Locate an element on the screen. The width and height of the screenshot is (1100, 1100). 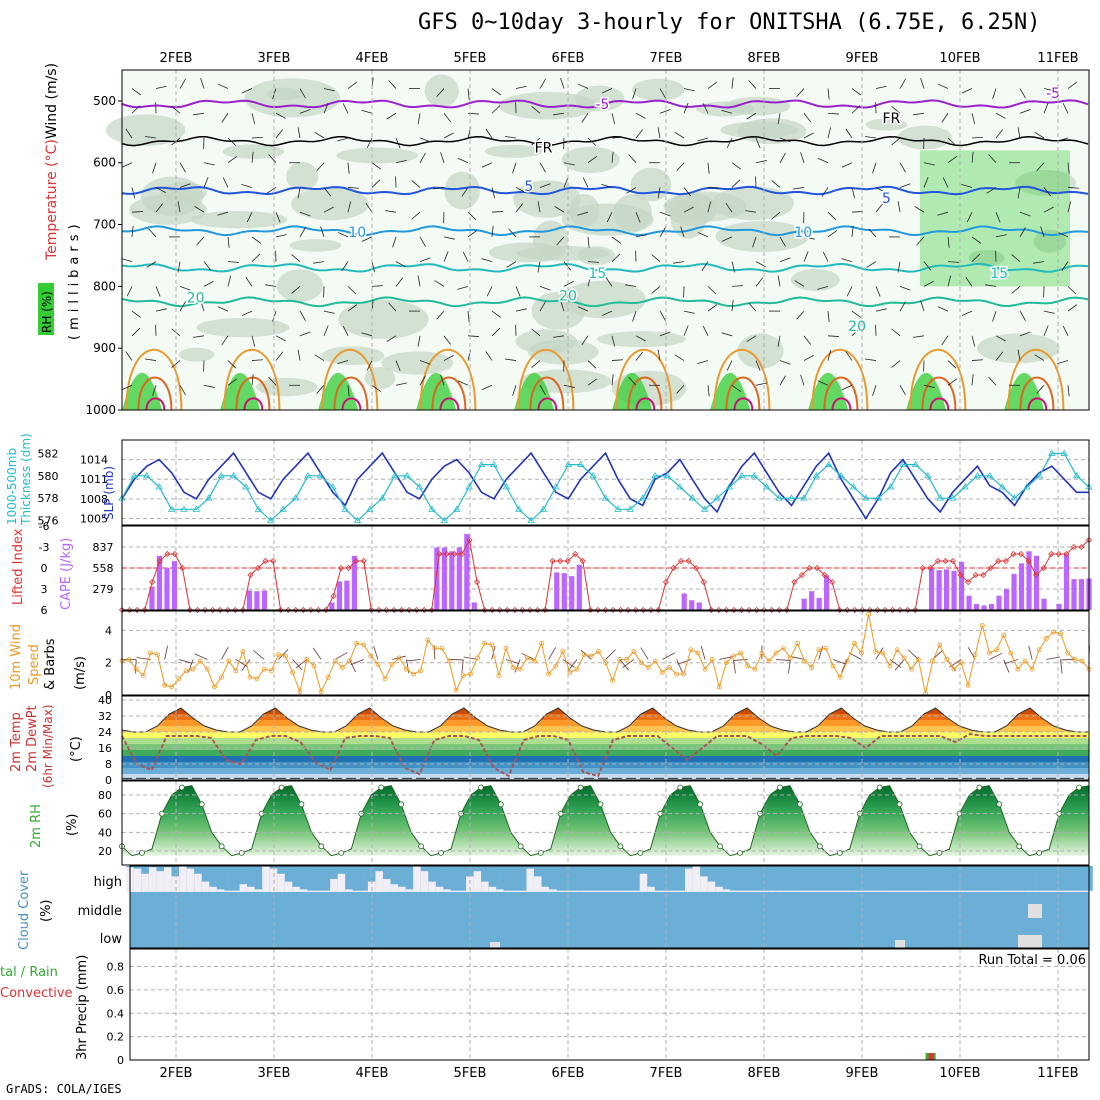
rh-green-zone is located at coordinates (926, 391).